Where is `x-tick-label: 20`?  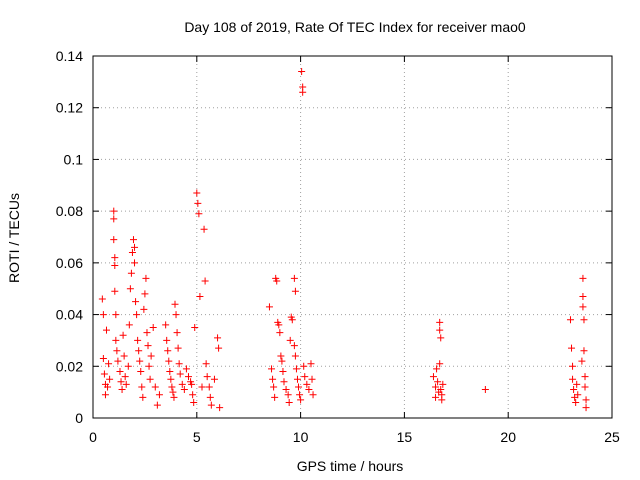 x-tick-label: 20 is located at coordinates (508, 437).